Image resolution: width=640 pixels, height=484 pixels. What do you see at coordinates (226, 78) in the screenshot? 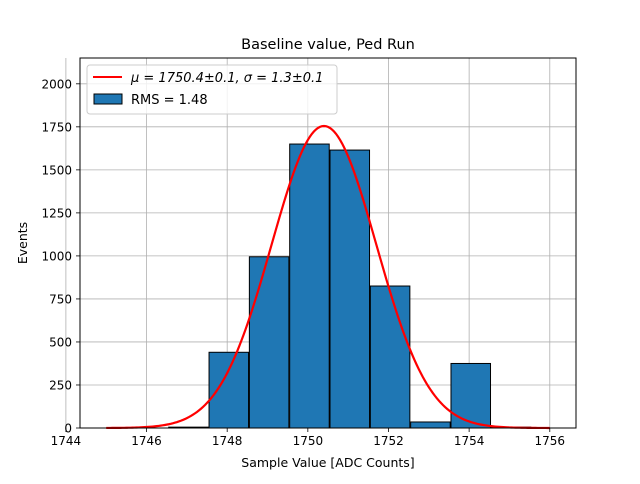
I see `legend-fit-label: μ = 1750.4±0.1, σ = 1.3±0.1` at bounding box center [226, 78].